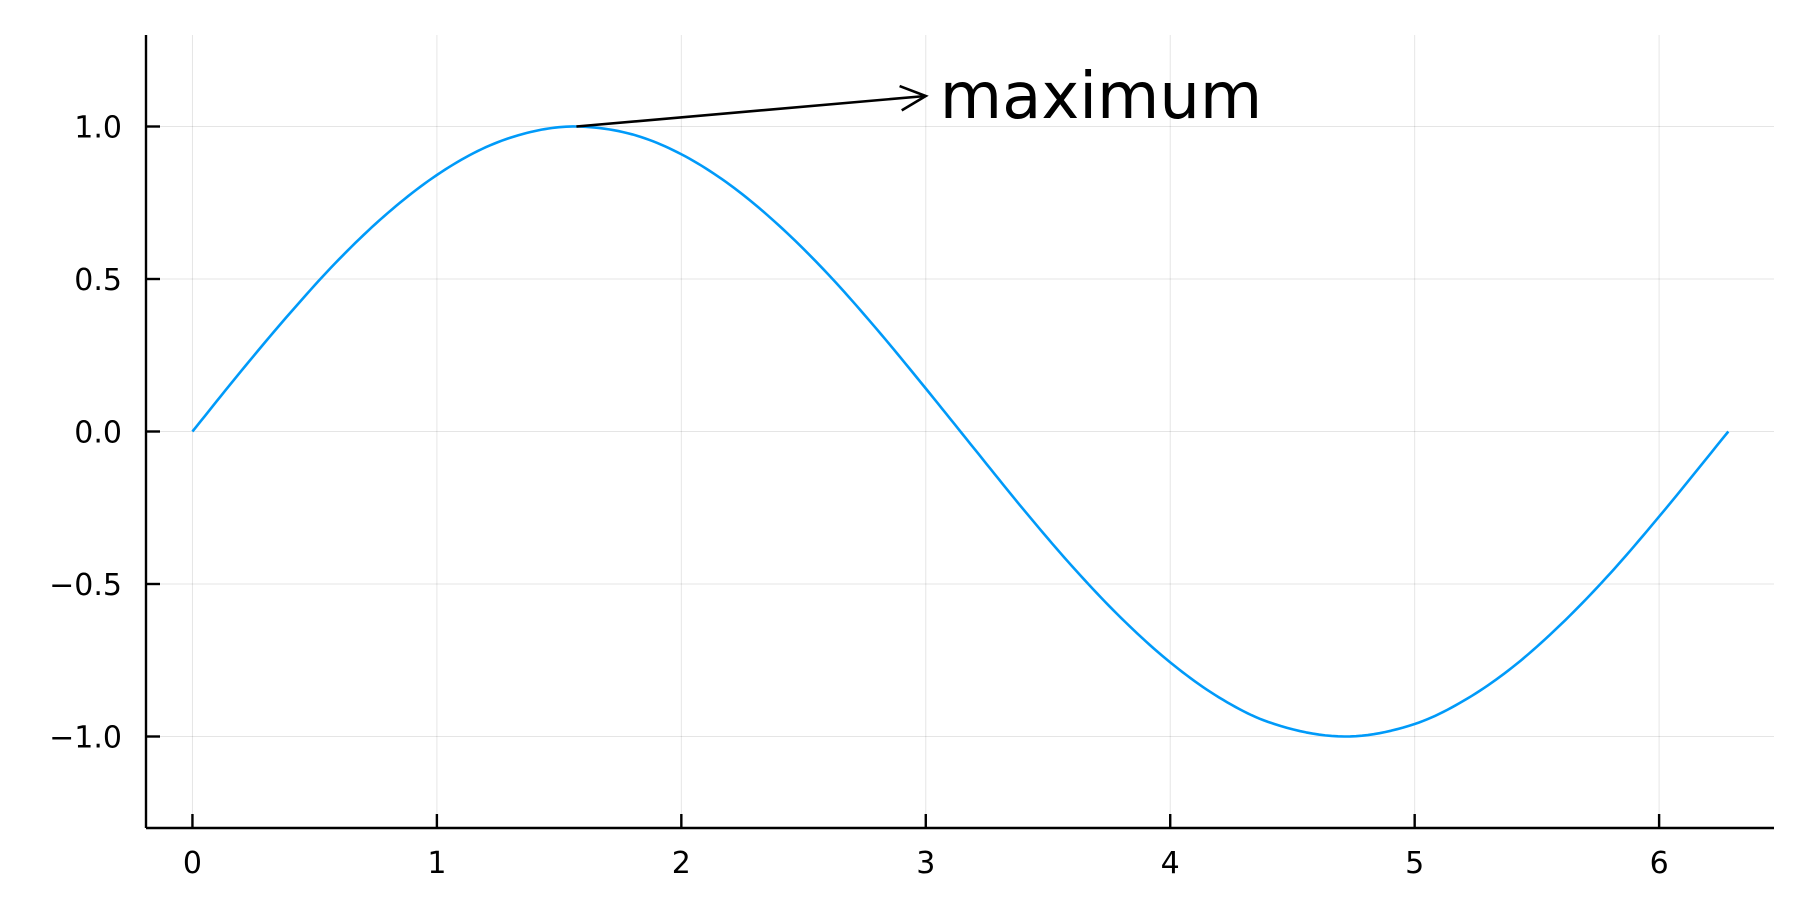 The image size is (1800, 900). I want to click on annotation-label: maximum, so click(1101, 97).